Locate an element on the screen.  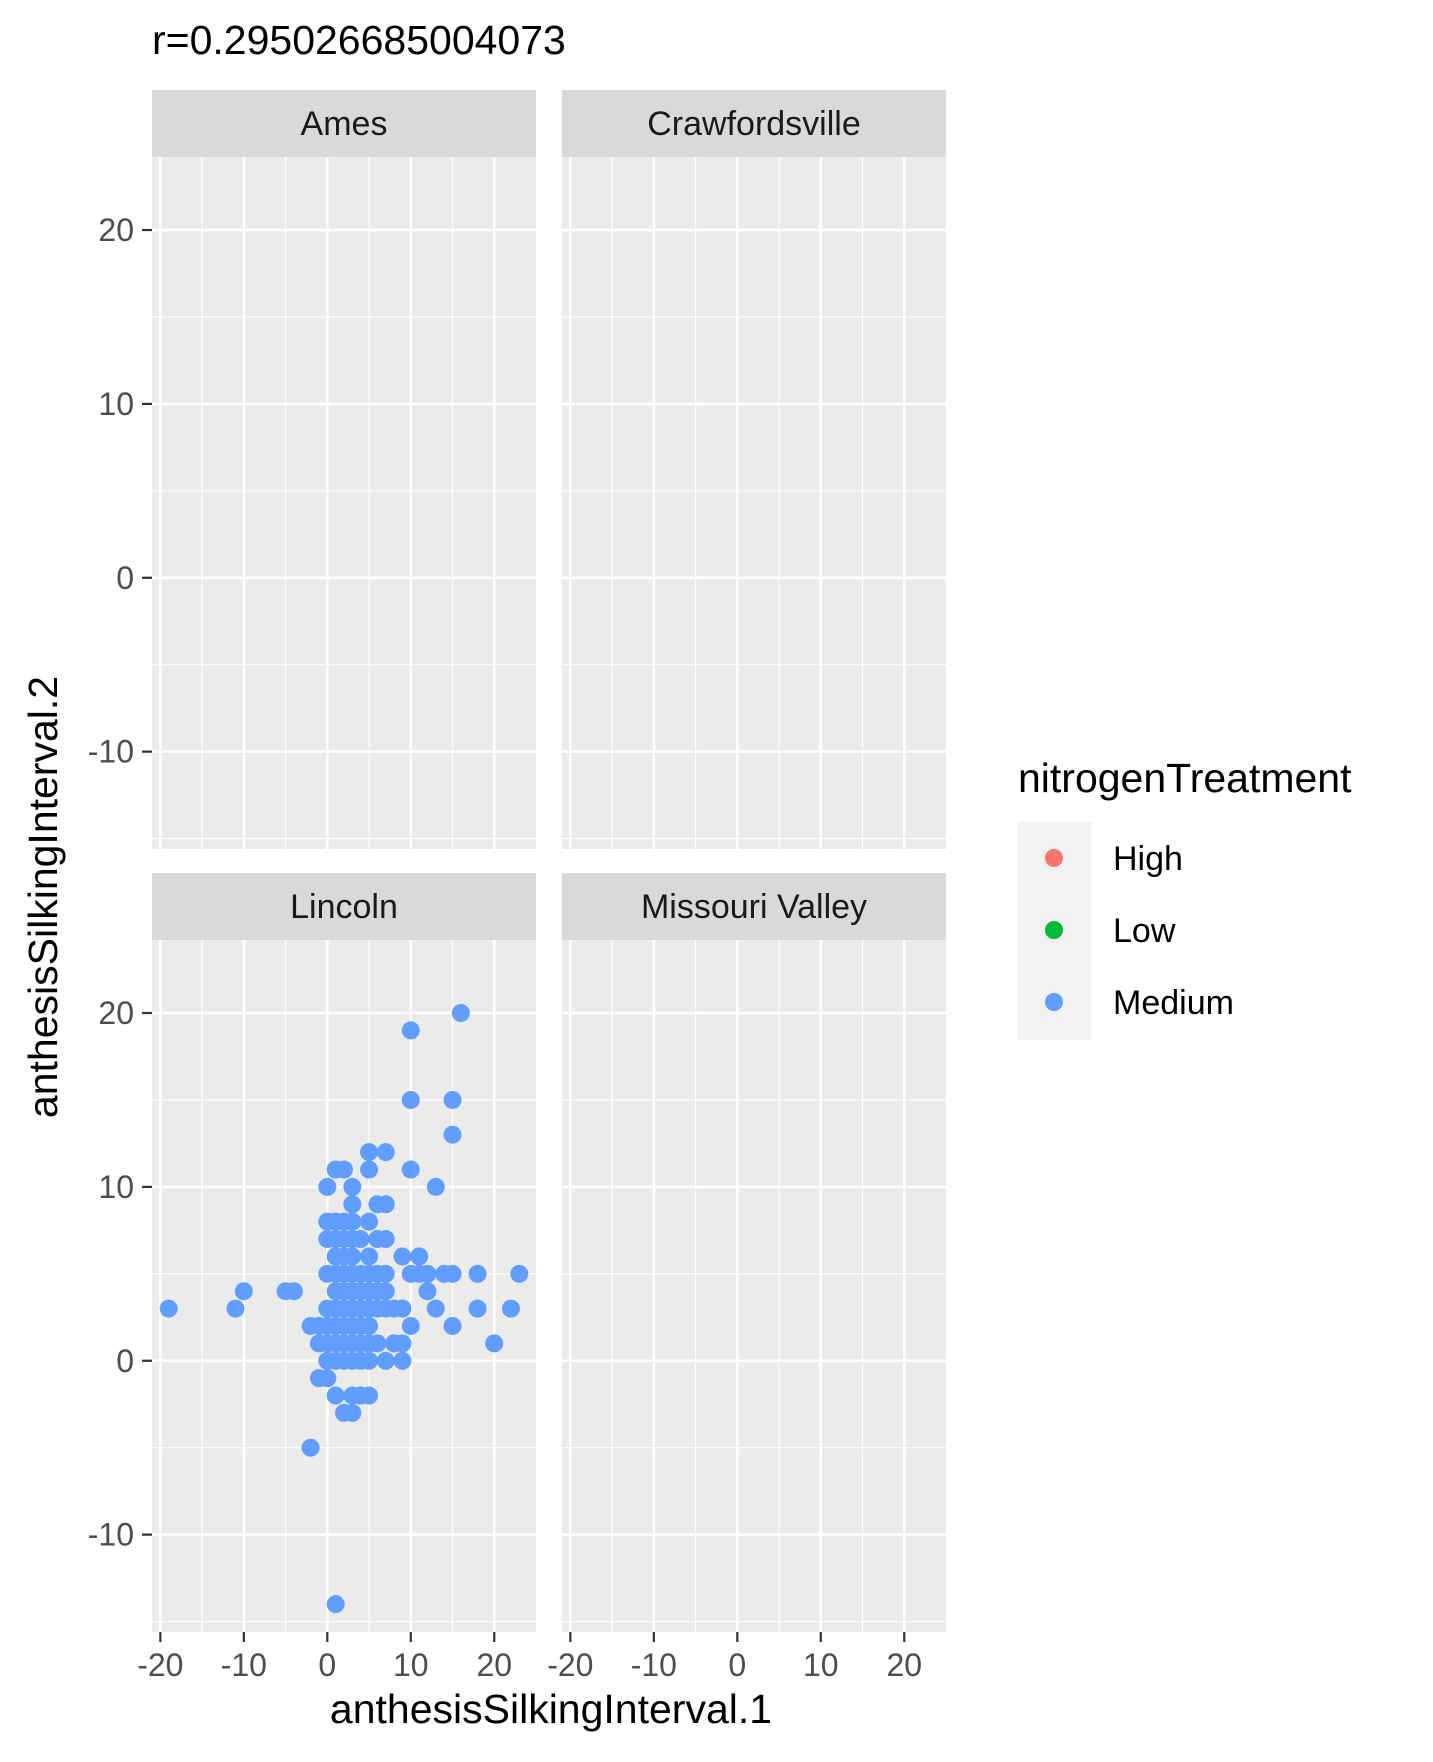
y-axis: 20 10 0 -10 20 10 0 -10 is located at coordinates (120, 882).